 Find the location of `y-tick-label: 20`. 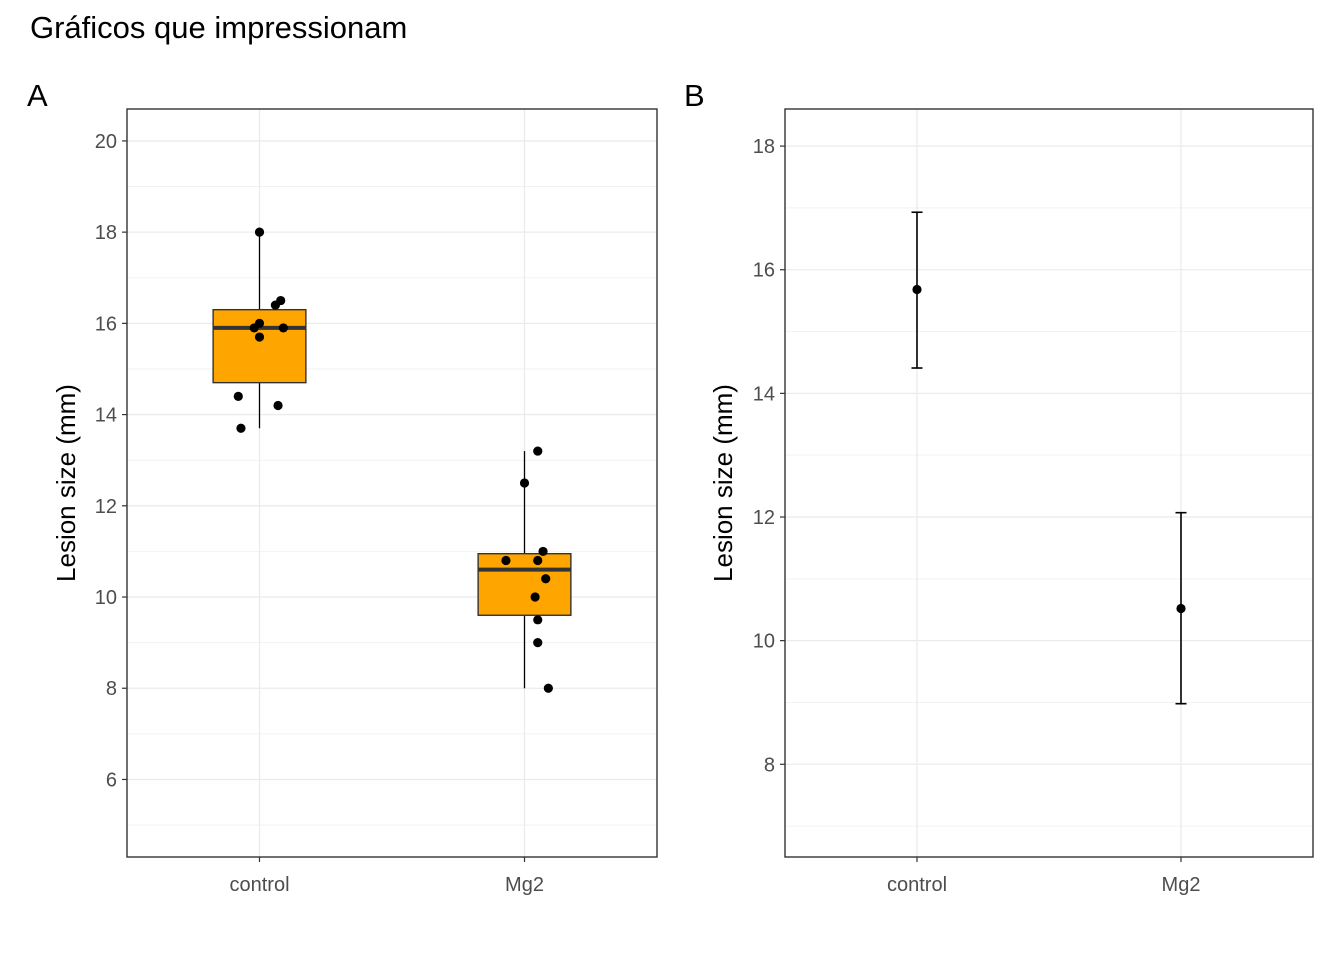

y-tick-label: 20 is located at coordinates (106, 142).